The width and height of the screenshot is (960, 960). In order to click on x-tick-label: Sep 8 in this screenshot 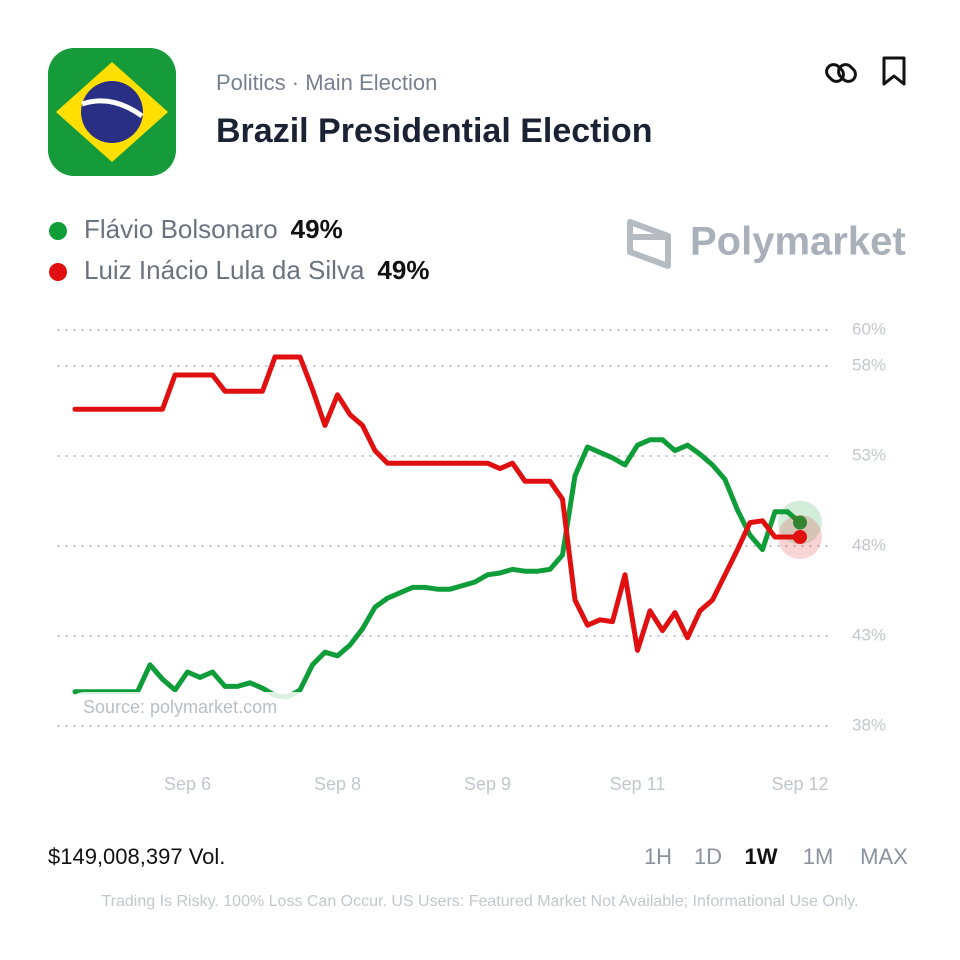, I will do `click(337, 784)`.